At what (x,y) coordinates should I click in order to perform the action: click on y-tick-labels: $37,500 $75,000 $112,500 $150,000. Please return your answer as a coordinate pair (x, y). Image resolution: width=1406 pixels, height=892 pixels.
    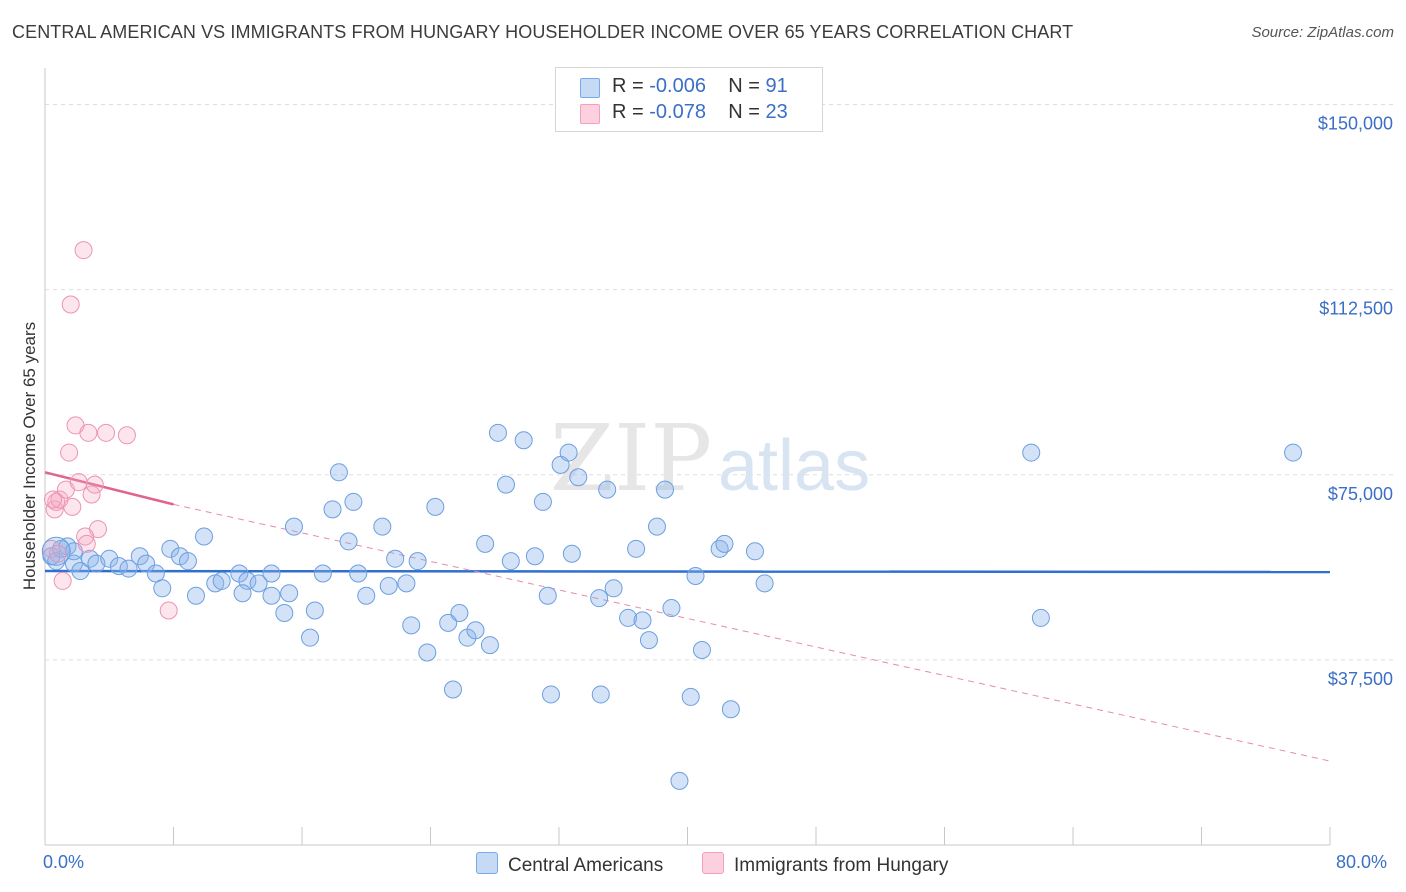
    Looking at the image, I should click on (1355, 401).